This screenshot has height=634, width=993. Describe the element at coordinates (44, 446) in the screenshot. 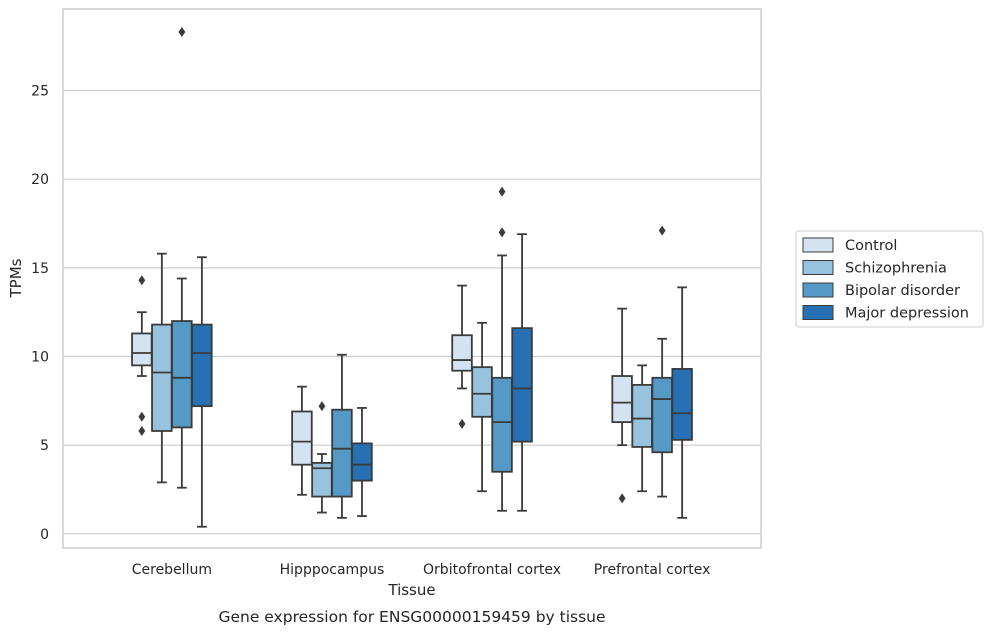

I see `y-tick-label: 5` at that location.